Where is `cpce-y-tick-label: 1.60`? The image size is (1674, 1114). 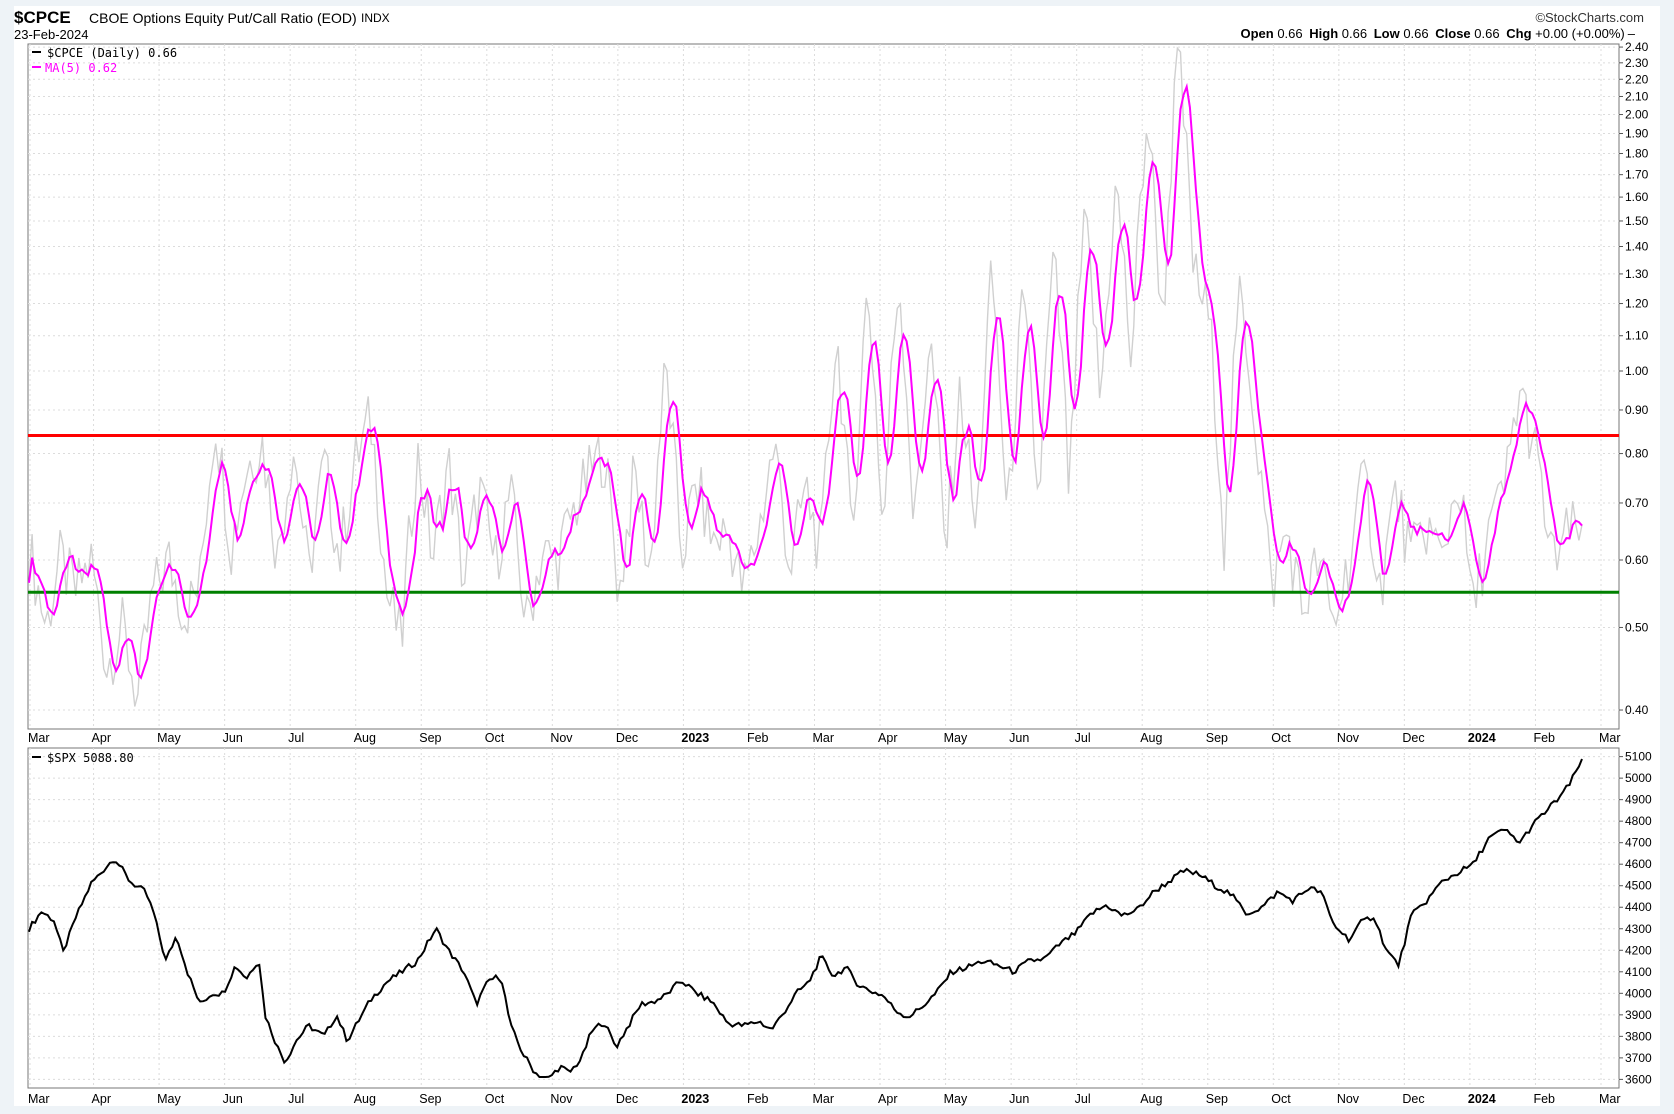 cpce-y-tick-label: 1.60 is located at coordinates (1637, 197).